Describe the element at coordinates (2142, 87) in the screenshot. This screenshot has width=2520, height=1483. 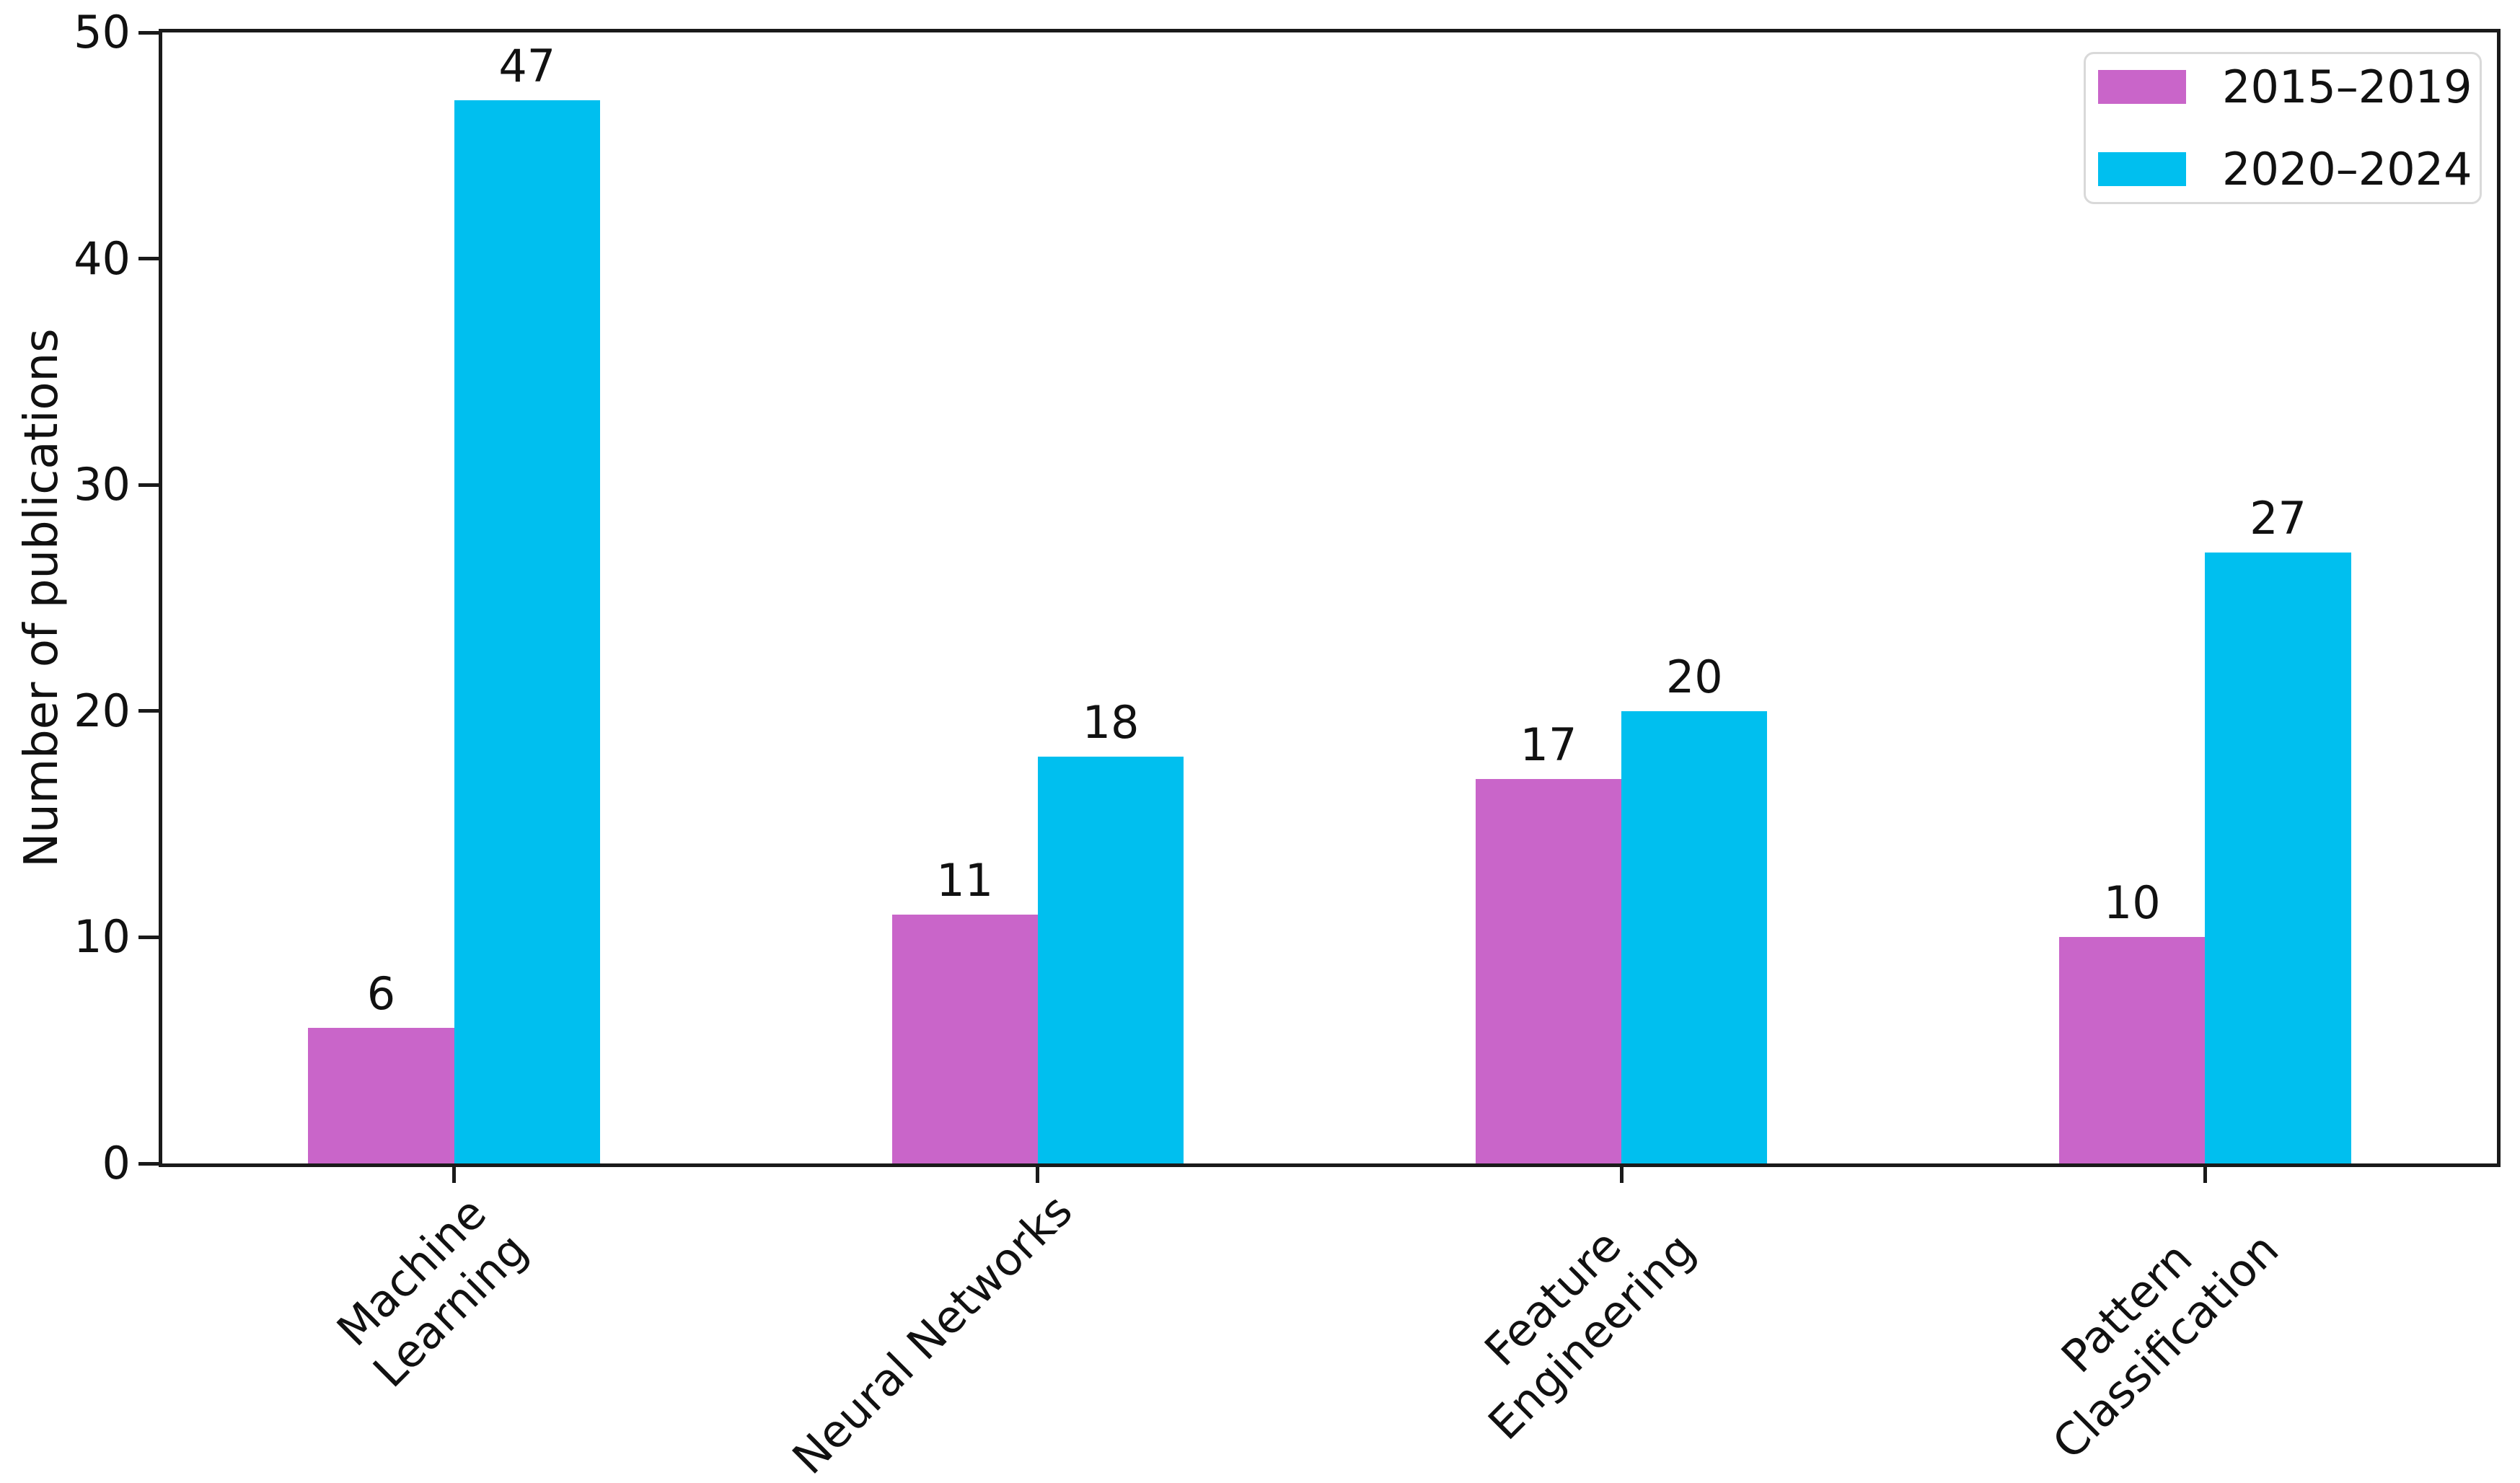
I see `legend-swatch-2015-2019` at that location.